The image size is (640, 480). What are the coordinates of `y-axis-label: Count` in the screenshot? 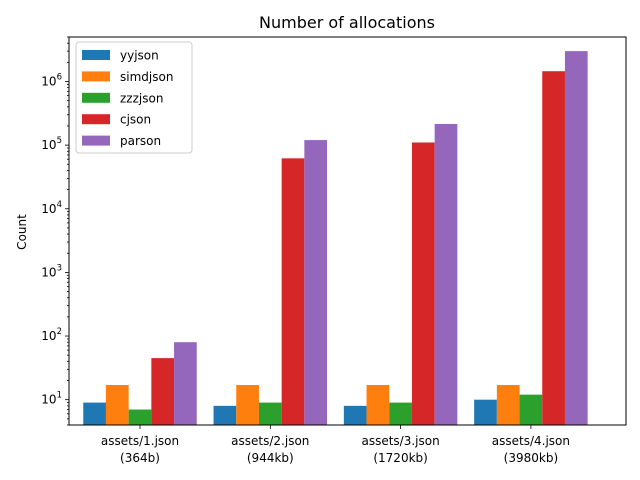 It's located at (22, 232).